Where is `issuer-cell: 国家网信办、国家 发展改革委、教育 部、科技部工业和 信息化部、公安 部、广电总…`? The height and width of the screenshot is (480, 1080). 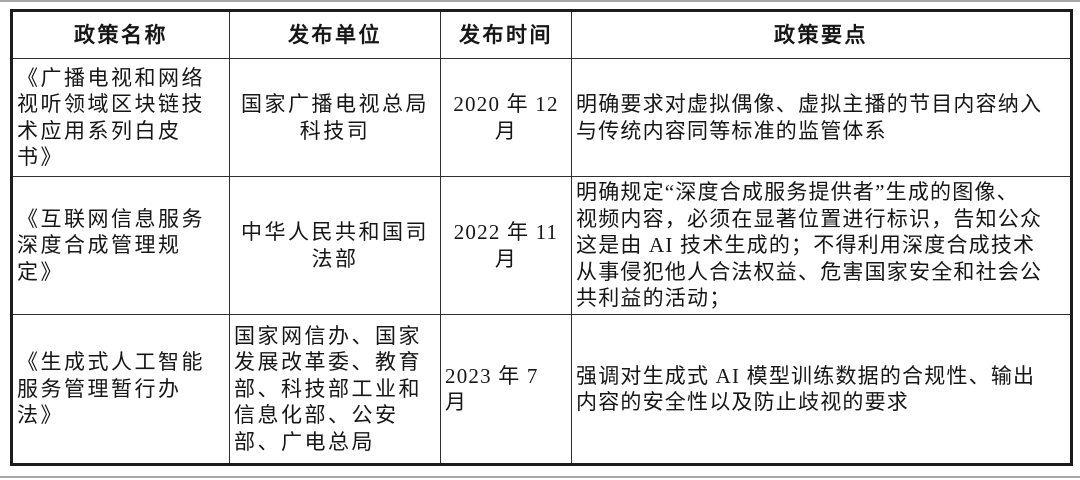
issuer-cell: 国家网信办、国家 发展改革委、教育 部、科技部工业和 信息化部、公安 部、广电总… is located at coordinates (335, 389).